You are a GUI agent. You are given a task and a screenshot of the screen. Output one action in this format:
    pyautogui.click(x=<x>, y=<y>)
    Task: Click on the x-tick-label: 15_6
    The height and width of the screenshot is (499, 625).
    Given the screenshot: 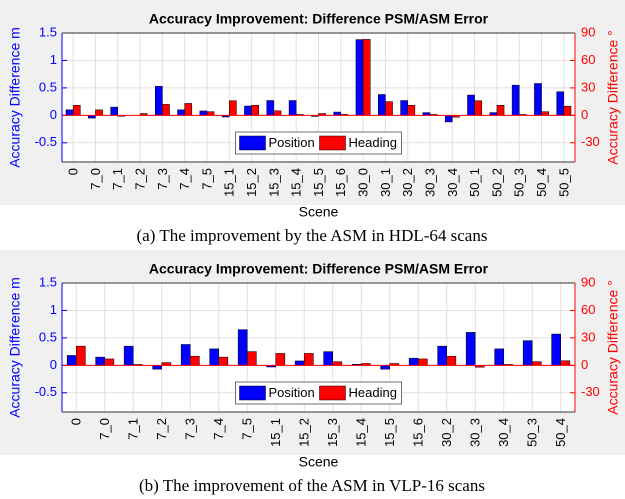 What is the action you would take?
    pyautogui.click(x=418, y=432)
    